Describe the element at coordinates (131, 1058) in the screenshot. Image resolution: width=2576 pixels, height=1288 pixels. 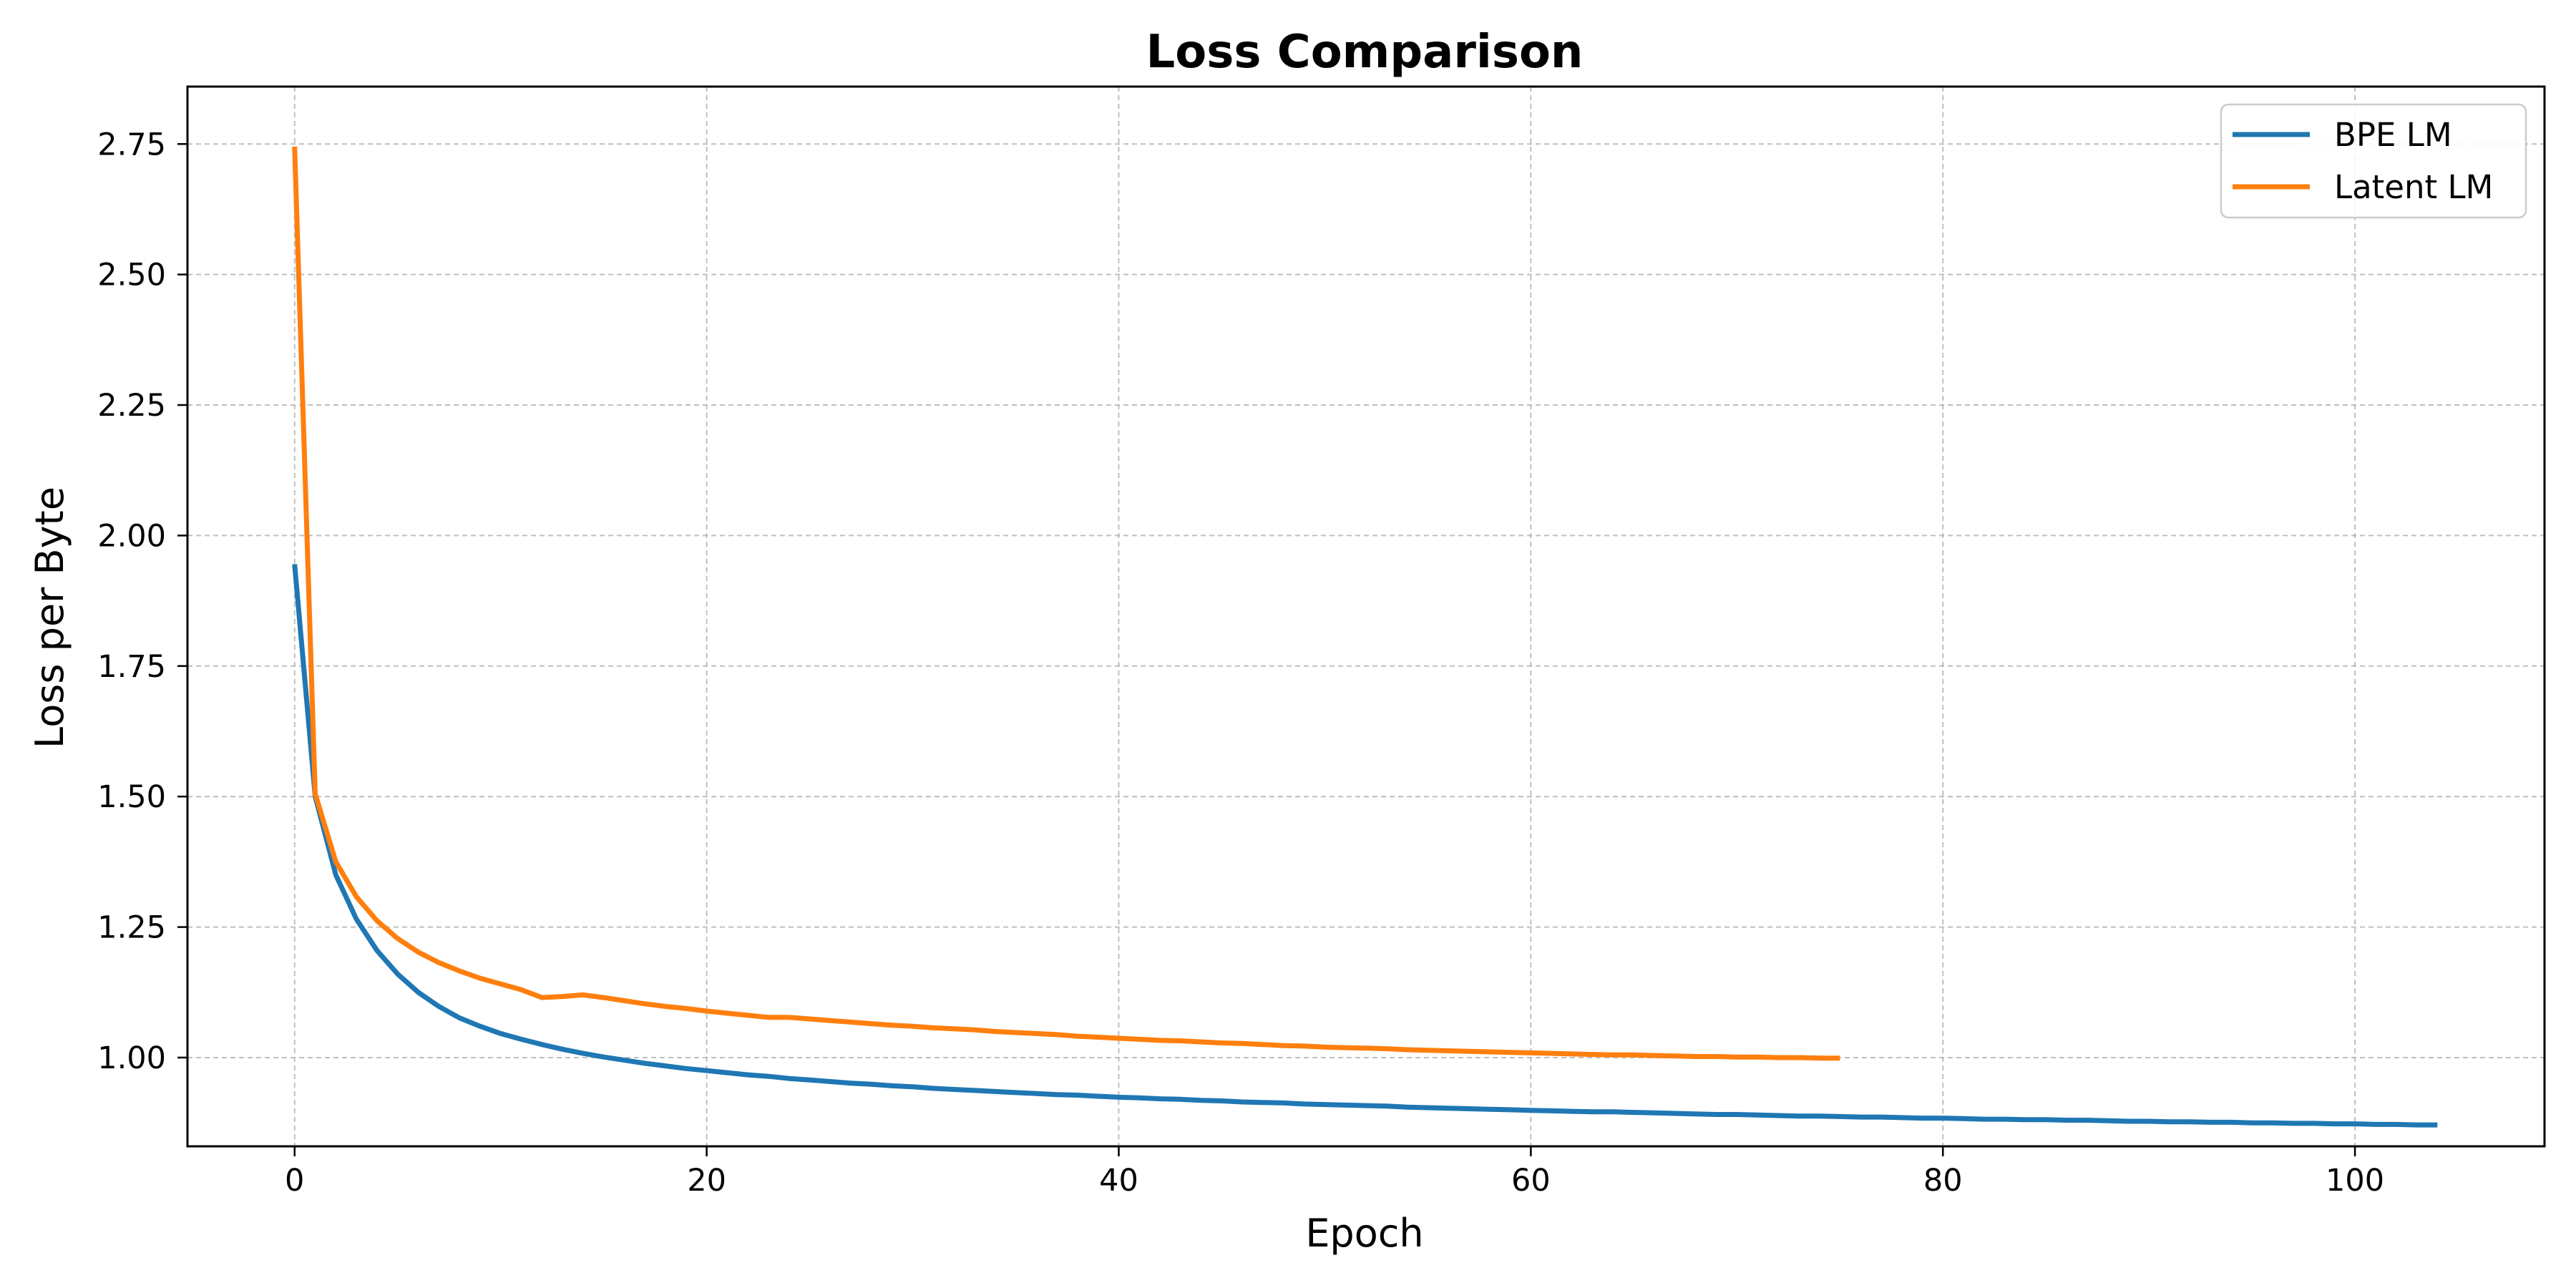
I see `y-tick-label: 1.00` at that location.